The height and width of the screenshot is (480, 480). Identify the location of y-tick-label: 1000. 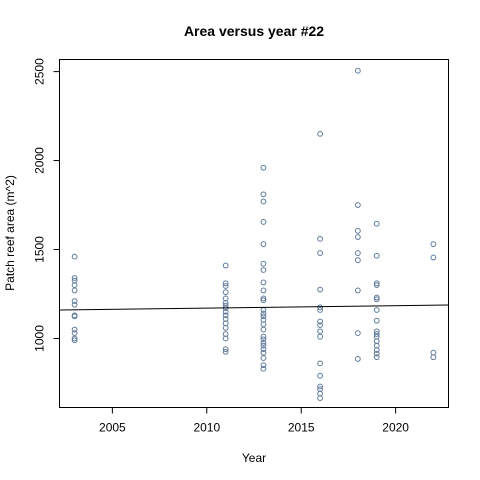
(40, 338).